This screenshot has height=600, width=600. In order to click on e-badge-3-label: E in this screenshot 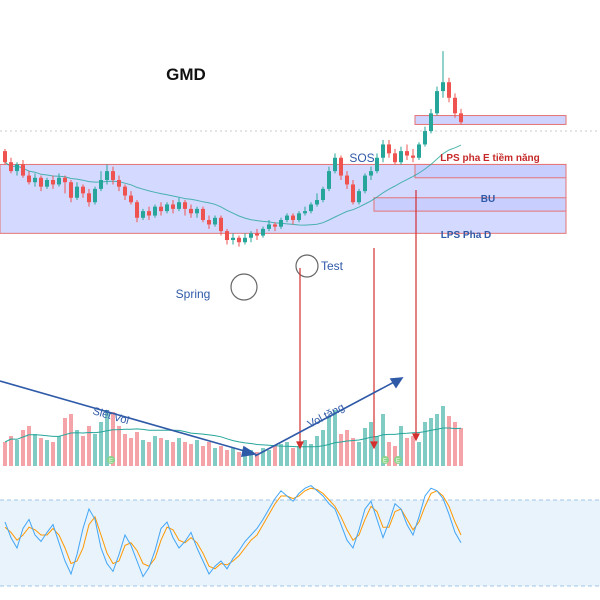, I will do `click(398, 462)`.